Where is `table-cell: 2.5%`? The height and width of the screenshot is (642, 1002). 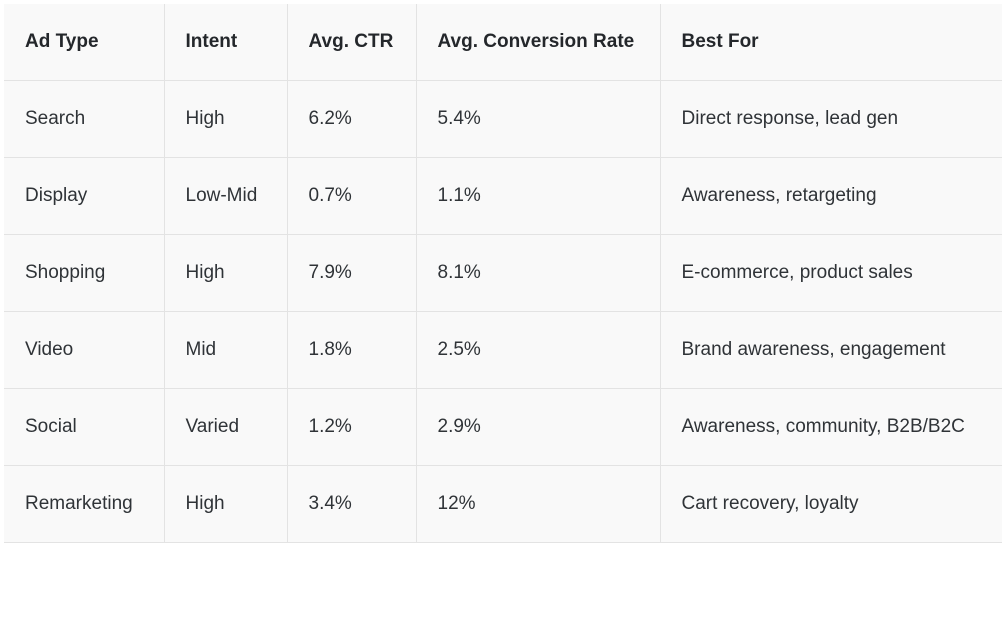 table-cell: 2.5% is located at coordinates (538, 350).